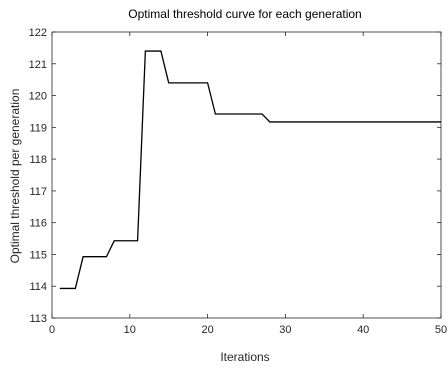 This screenshot has width=448, height=368. I want to click on y-tick-label: 119, so click(38, 128).